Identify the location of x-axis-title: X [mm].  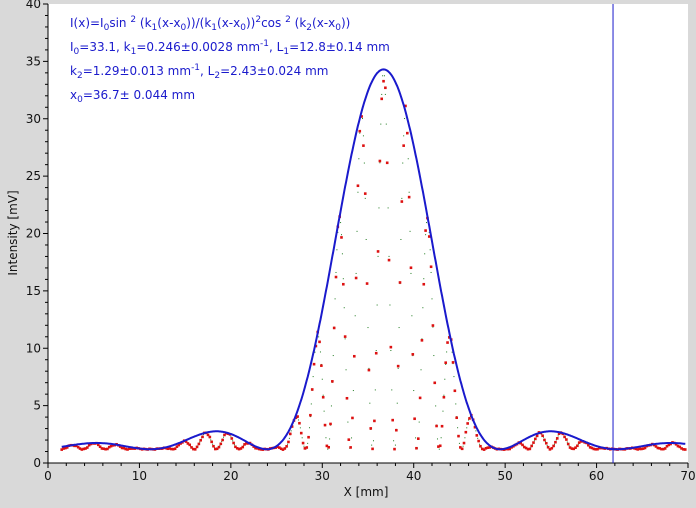
(366, 492).